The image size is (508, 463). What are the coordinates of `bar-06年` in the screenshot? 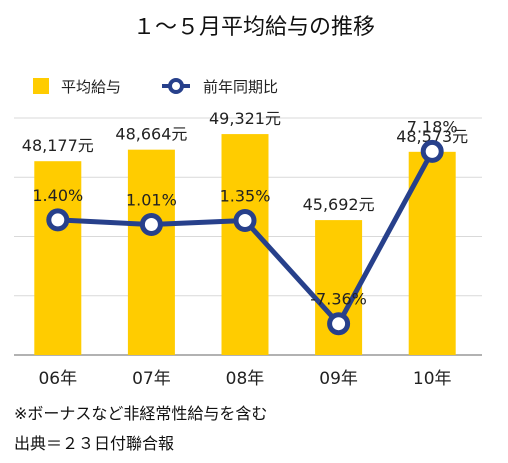 It's located at (58, 258).